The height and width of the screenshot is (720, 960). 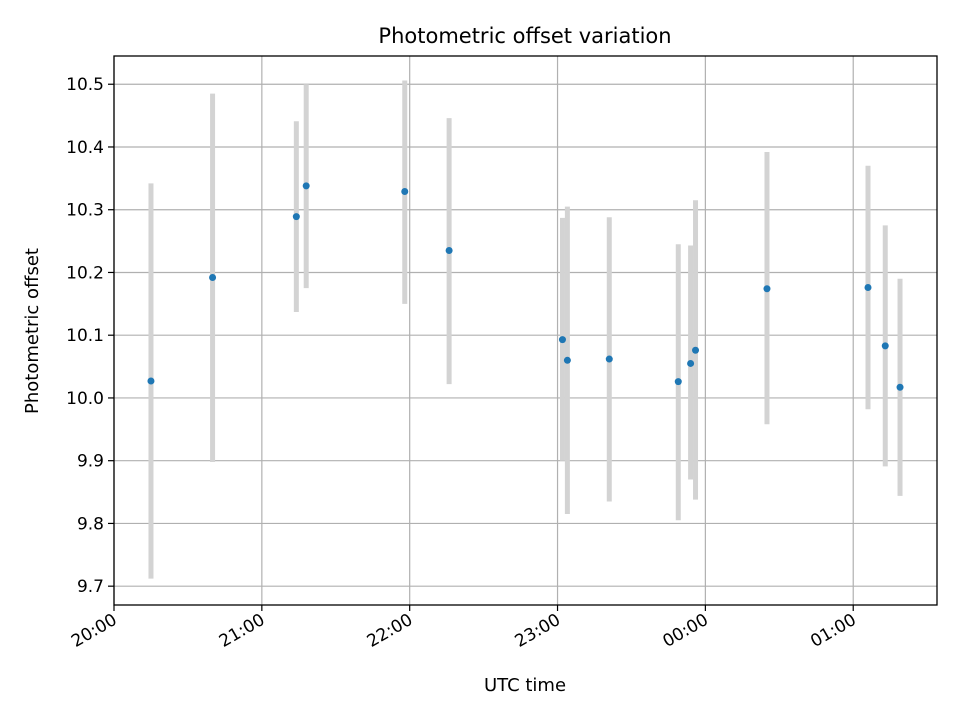 I want to click on y-tick-label: 9.9, so click(x=90, y=462).